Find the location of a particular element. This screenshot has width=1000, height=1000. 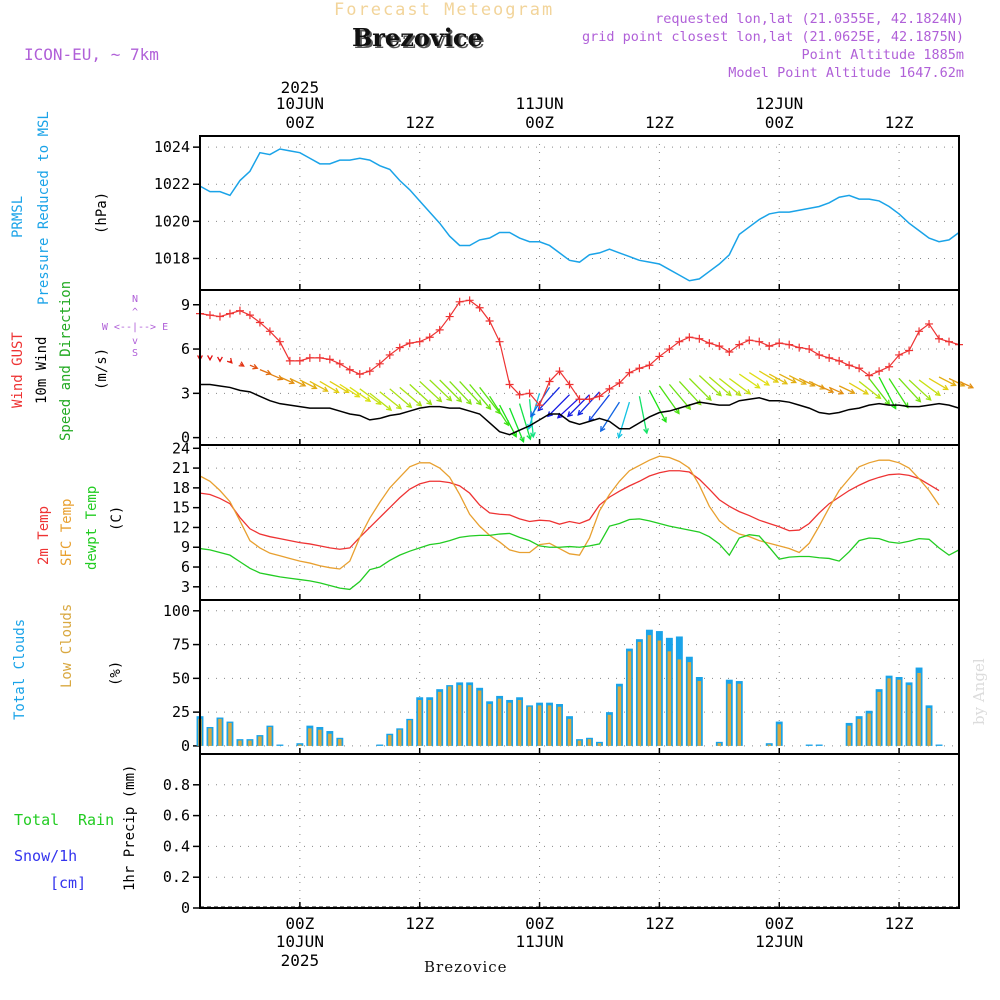

wind10-line is located at coordinates (580, 409).